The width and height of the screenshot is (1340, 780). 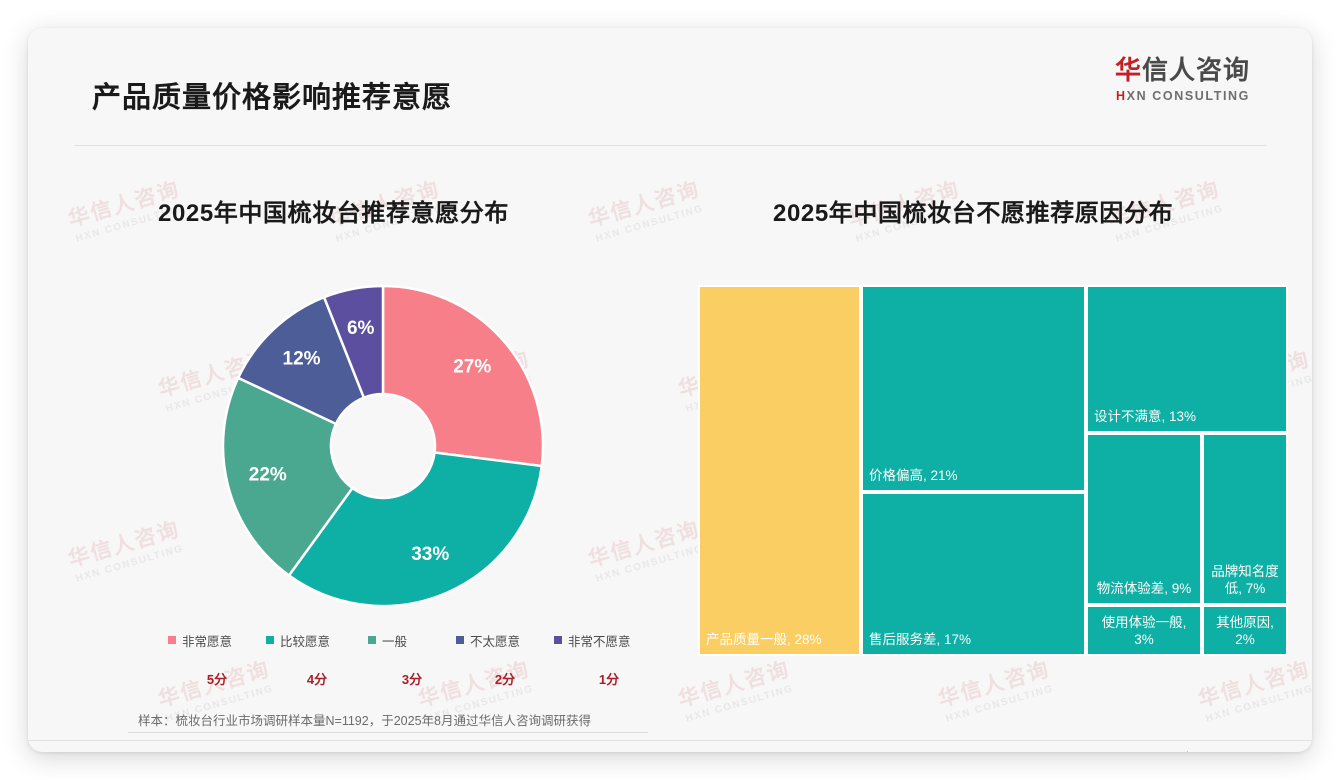 I want to click on footer-divider, so click(x=670, y=740).